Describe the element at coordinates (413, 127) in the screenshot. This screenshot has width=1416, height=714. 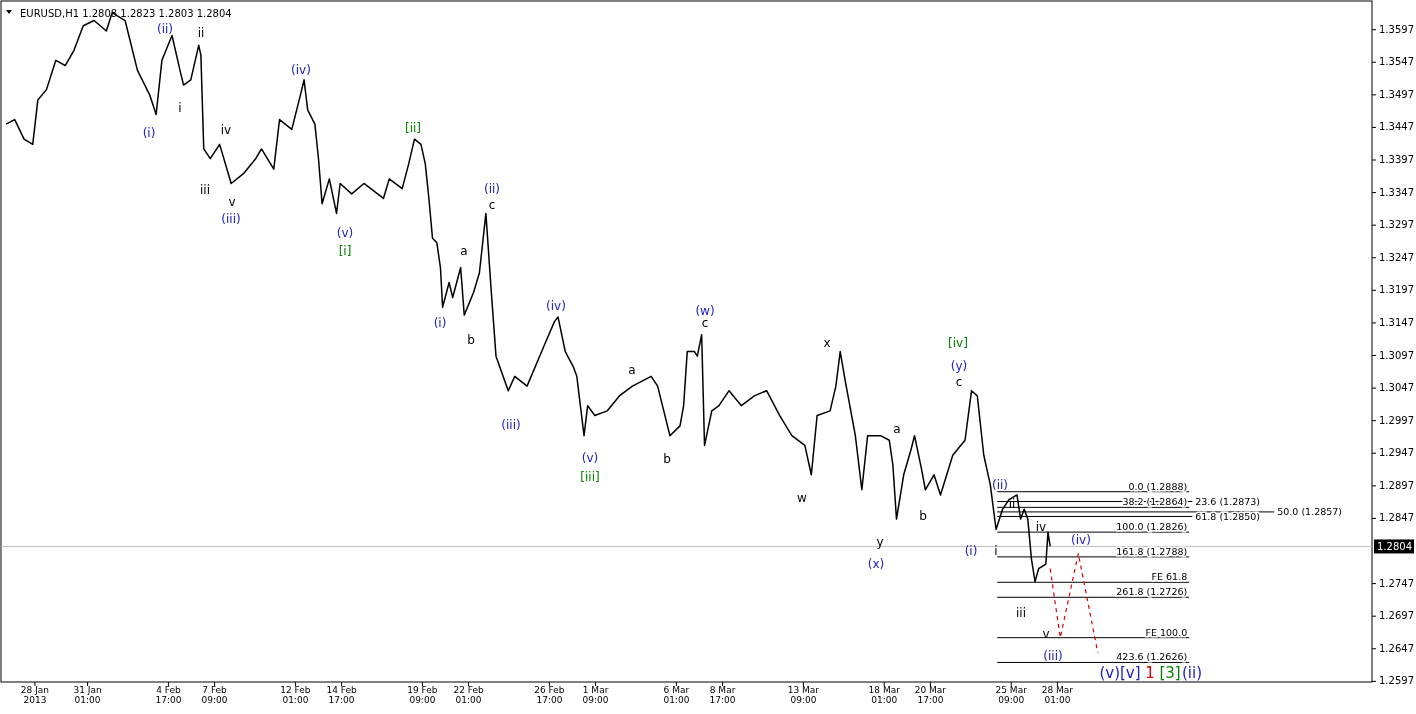
I see `annotation: [ii]` at that location.